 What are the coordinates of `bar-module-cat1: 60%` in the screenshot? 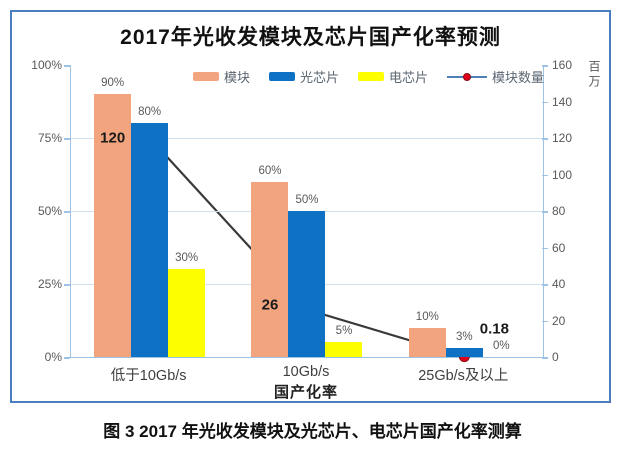 It's located at (270, 261).